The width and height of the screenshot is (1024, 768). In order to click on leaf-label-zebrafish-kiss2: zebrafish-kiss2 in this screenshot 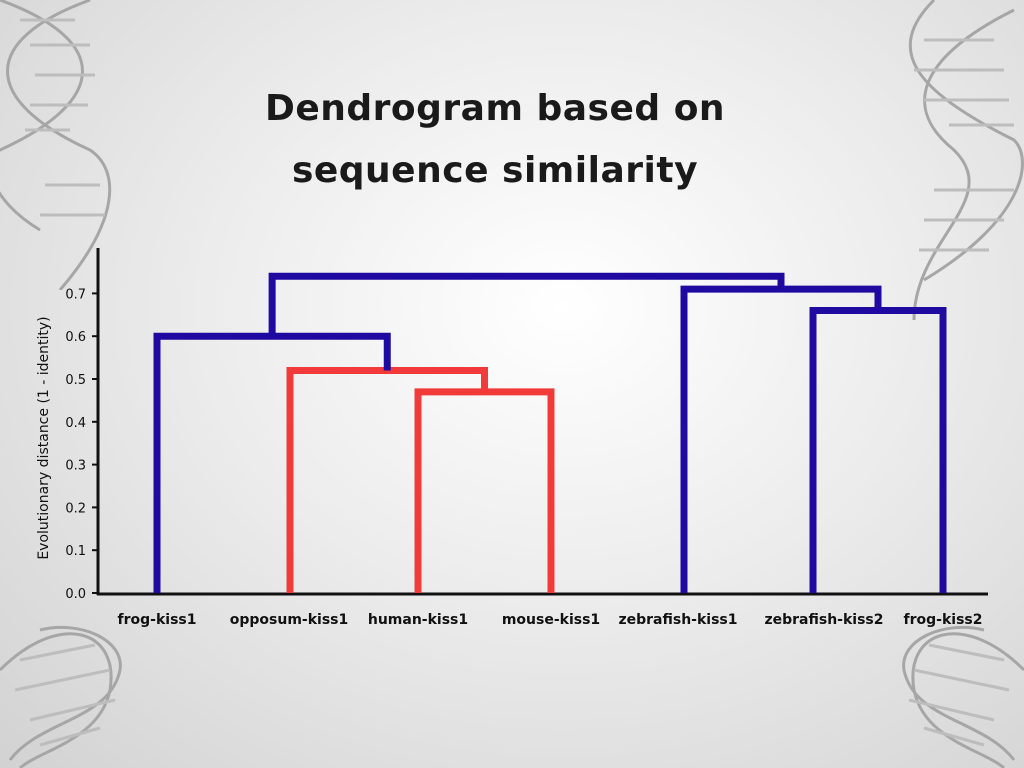, I will do `click(823, 620)`.